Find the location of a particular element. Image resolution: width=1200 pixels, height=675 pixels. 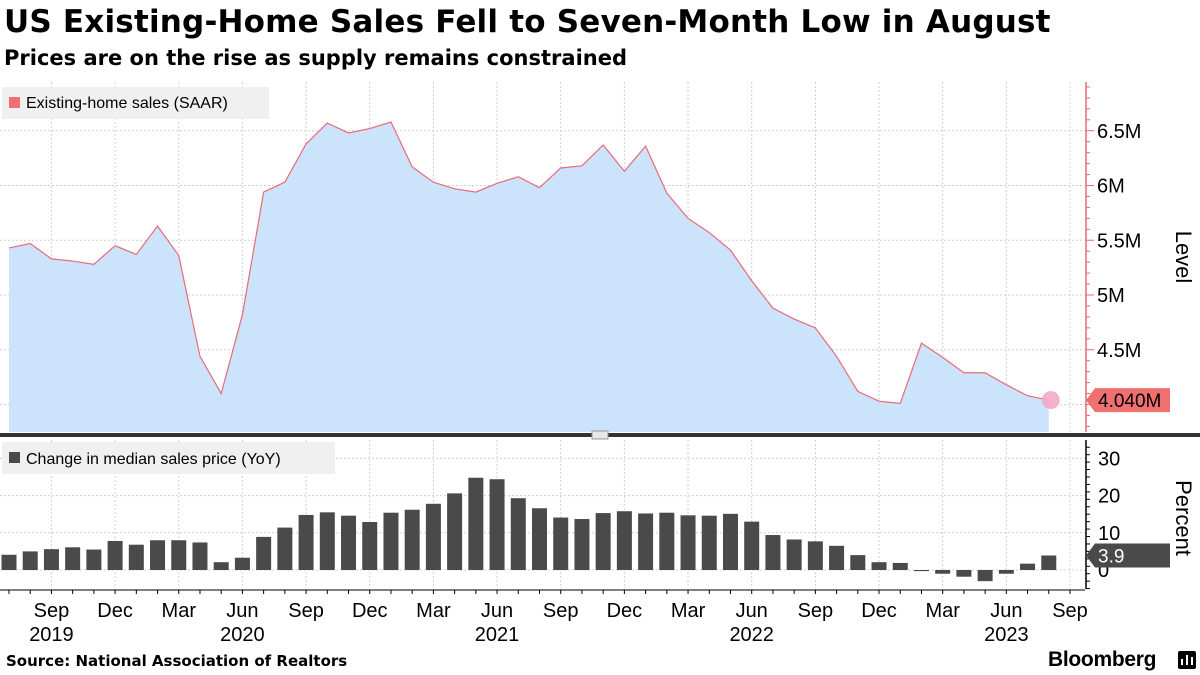

top-y-tick-label: 4.5M is located at coordinates (1119, 351).